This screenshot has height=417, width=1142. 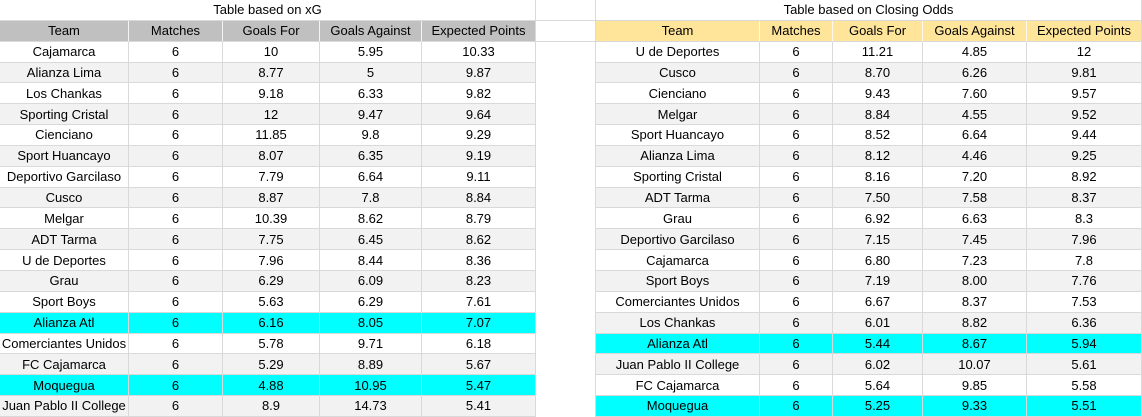 What do you see at coordinates (878, 260) in the screenshot?
I see `cell-goals-for: 6.80` at bounding box center [878, 260].